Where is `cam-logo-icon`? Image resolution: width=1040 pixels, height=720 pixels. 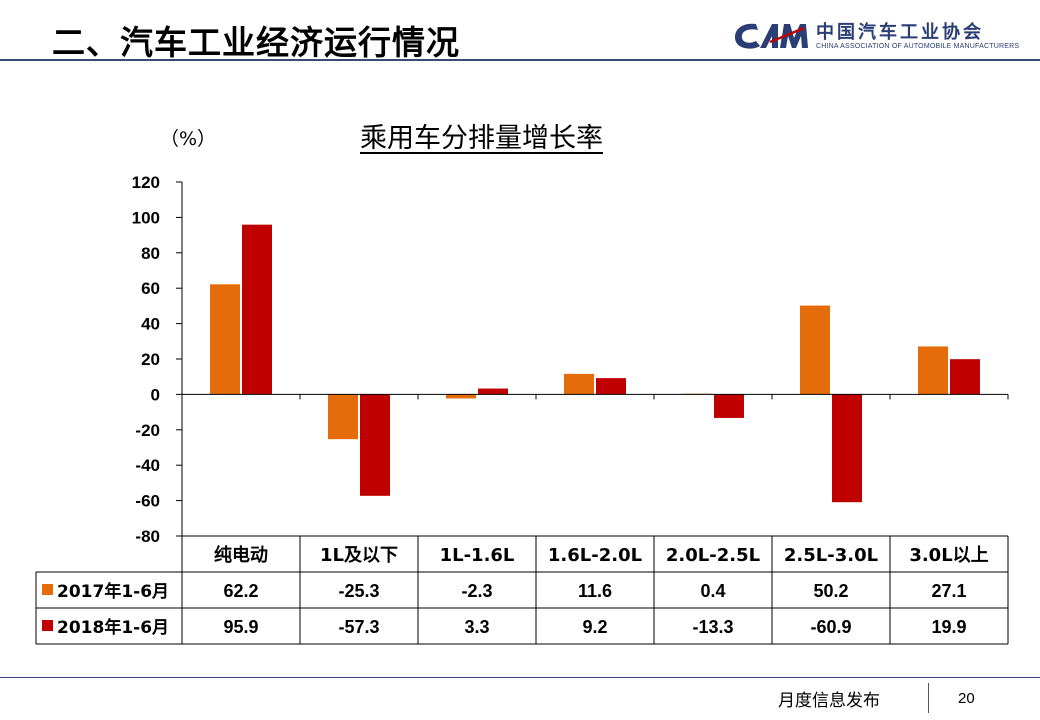
cam-logo-icon is located at coordinates (771, 36).